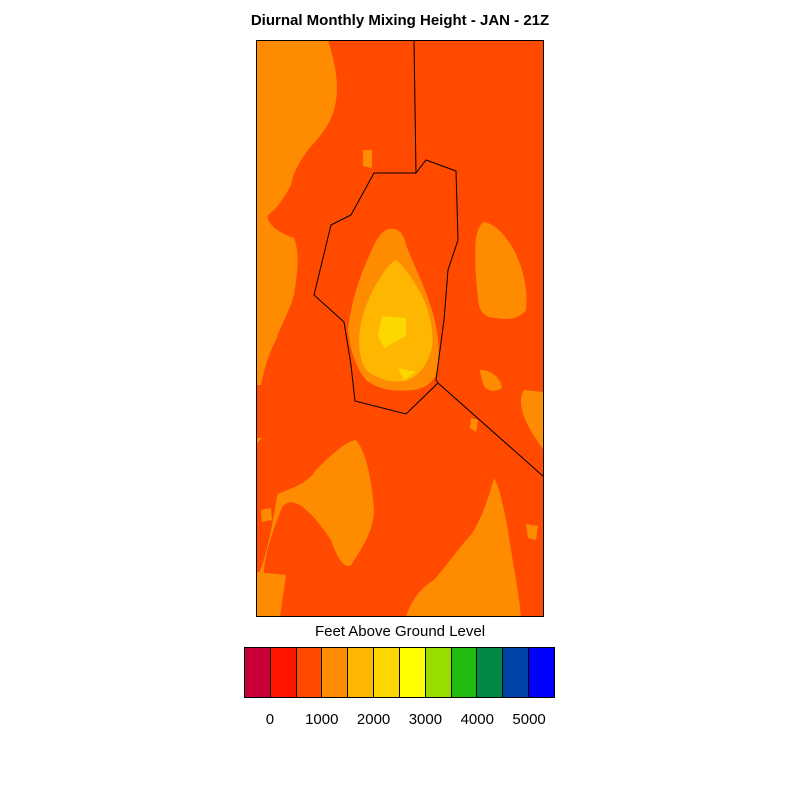  Describe the element at coordinates (386, 227) in the screenshot. I see `county-boundary` at that location.